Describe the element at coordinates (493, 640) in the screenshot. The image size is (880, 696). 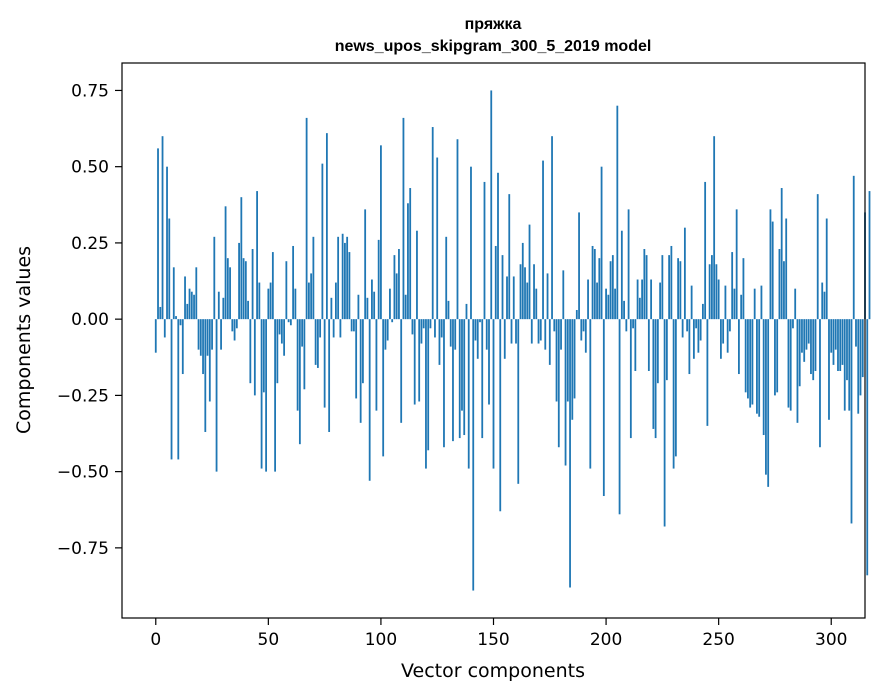
I see `x-tick-label: 150` at that location.